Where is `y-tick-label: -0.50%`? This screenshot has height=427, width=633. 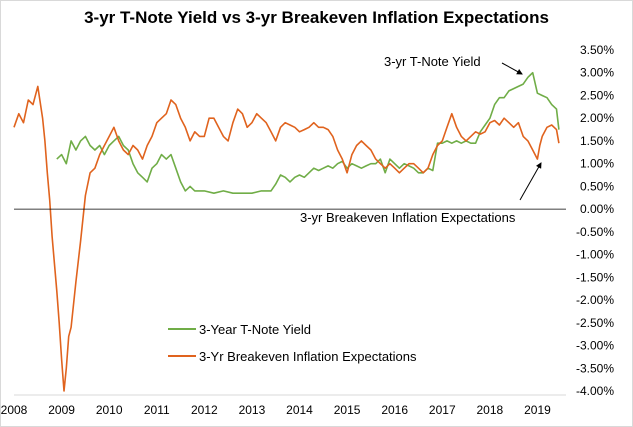 y-tick-label: -0.50% is located at coordinates (595, 232).